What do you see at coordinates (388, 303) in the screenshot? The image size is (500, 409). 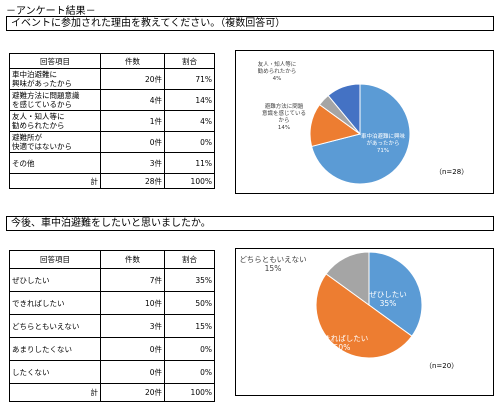 I see `slice-percent-label: 35%` at bounding box center [388, 303].